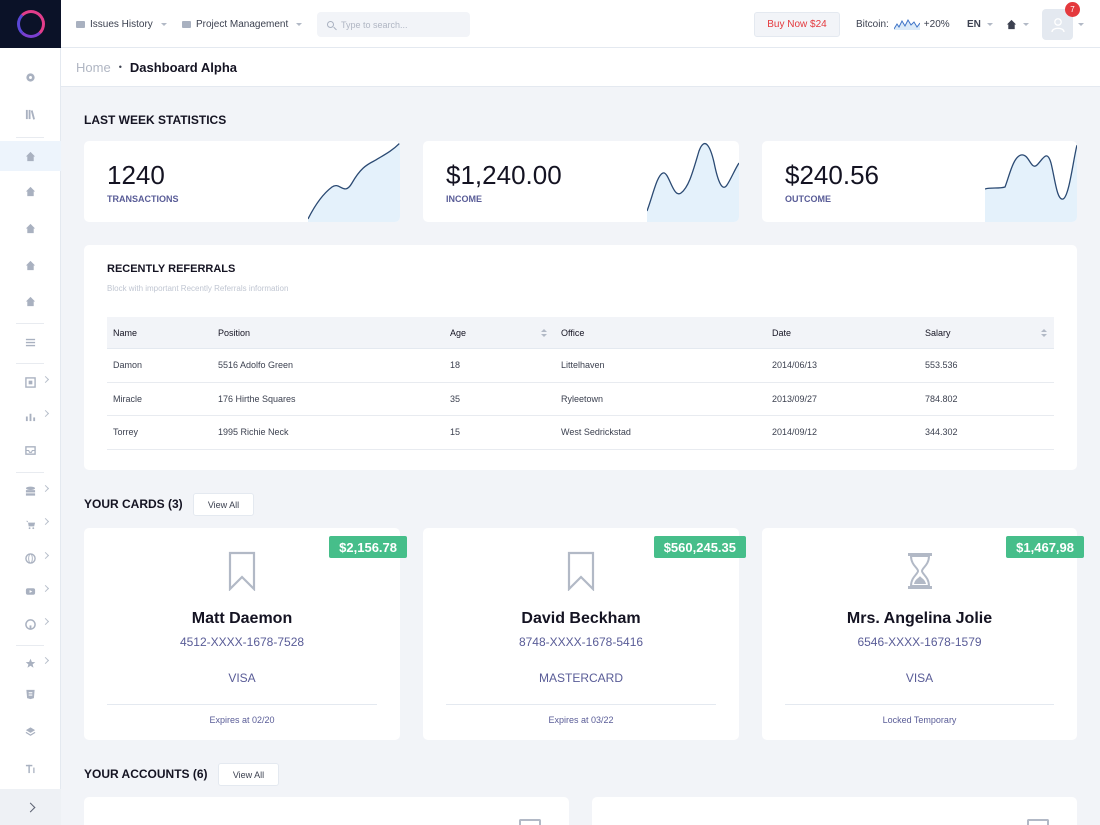 Image resolution: width=1100 pixels, height=825 pixels. I want to click on sidebar-item-web, so click(30, 558).